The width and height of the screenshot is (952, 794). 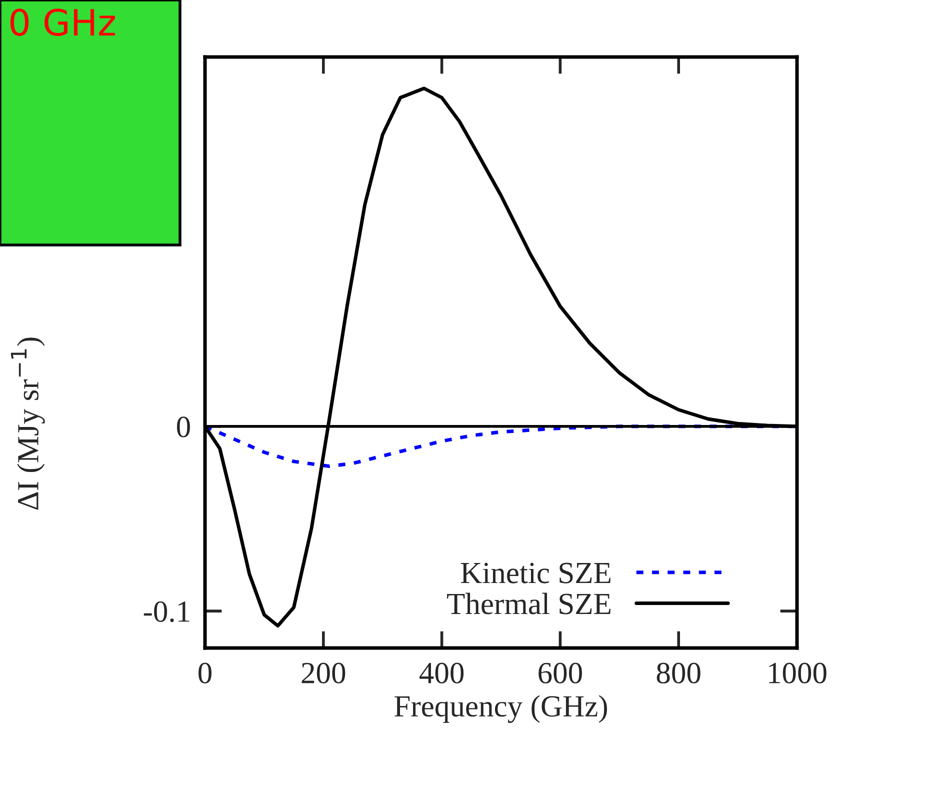 What do you see at coordinates (62, 22) in the screenshot?
I see `text: 0 GHz` at bounding box center [62, 22].